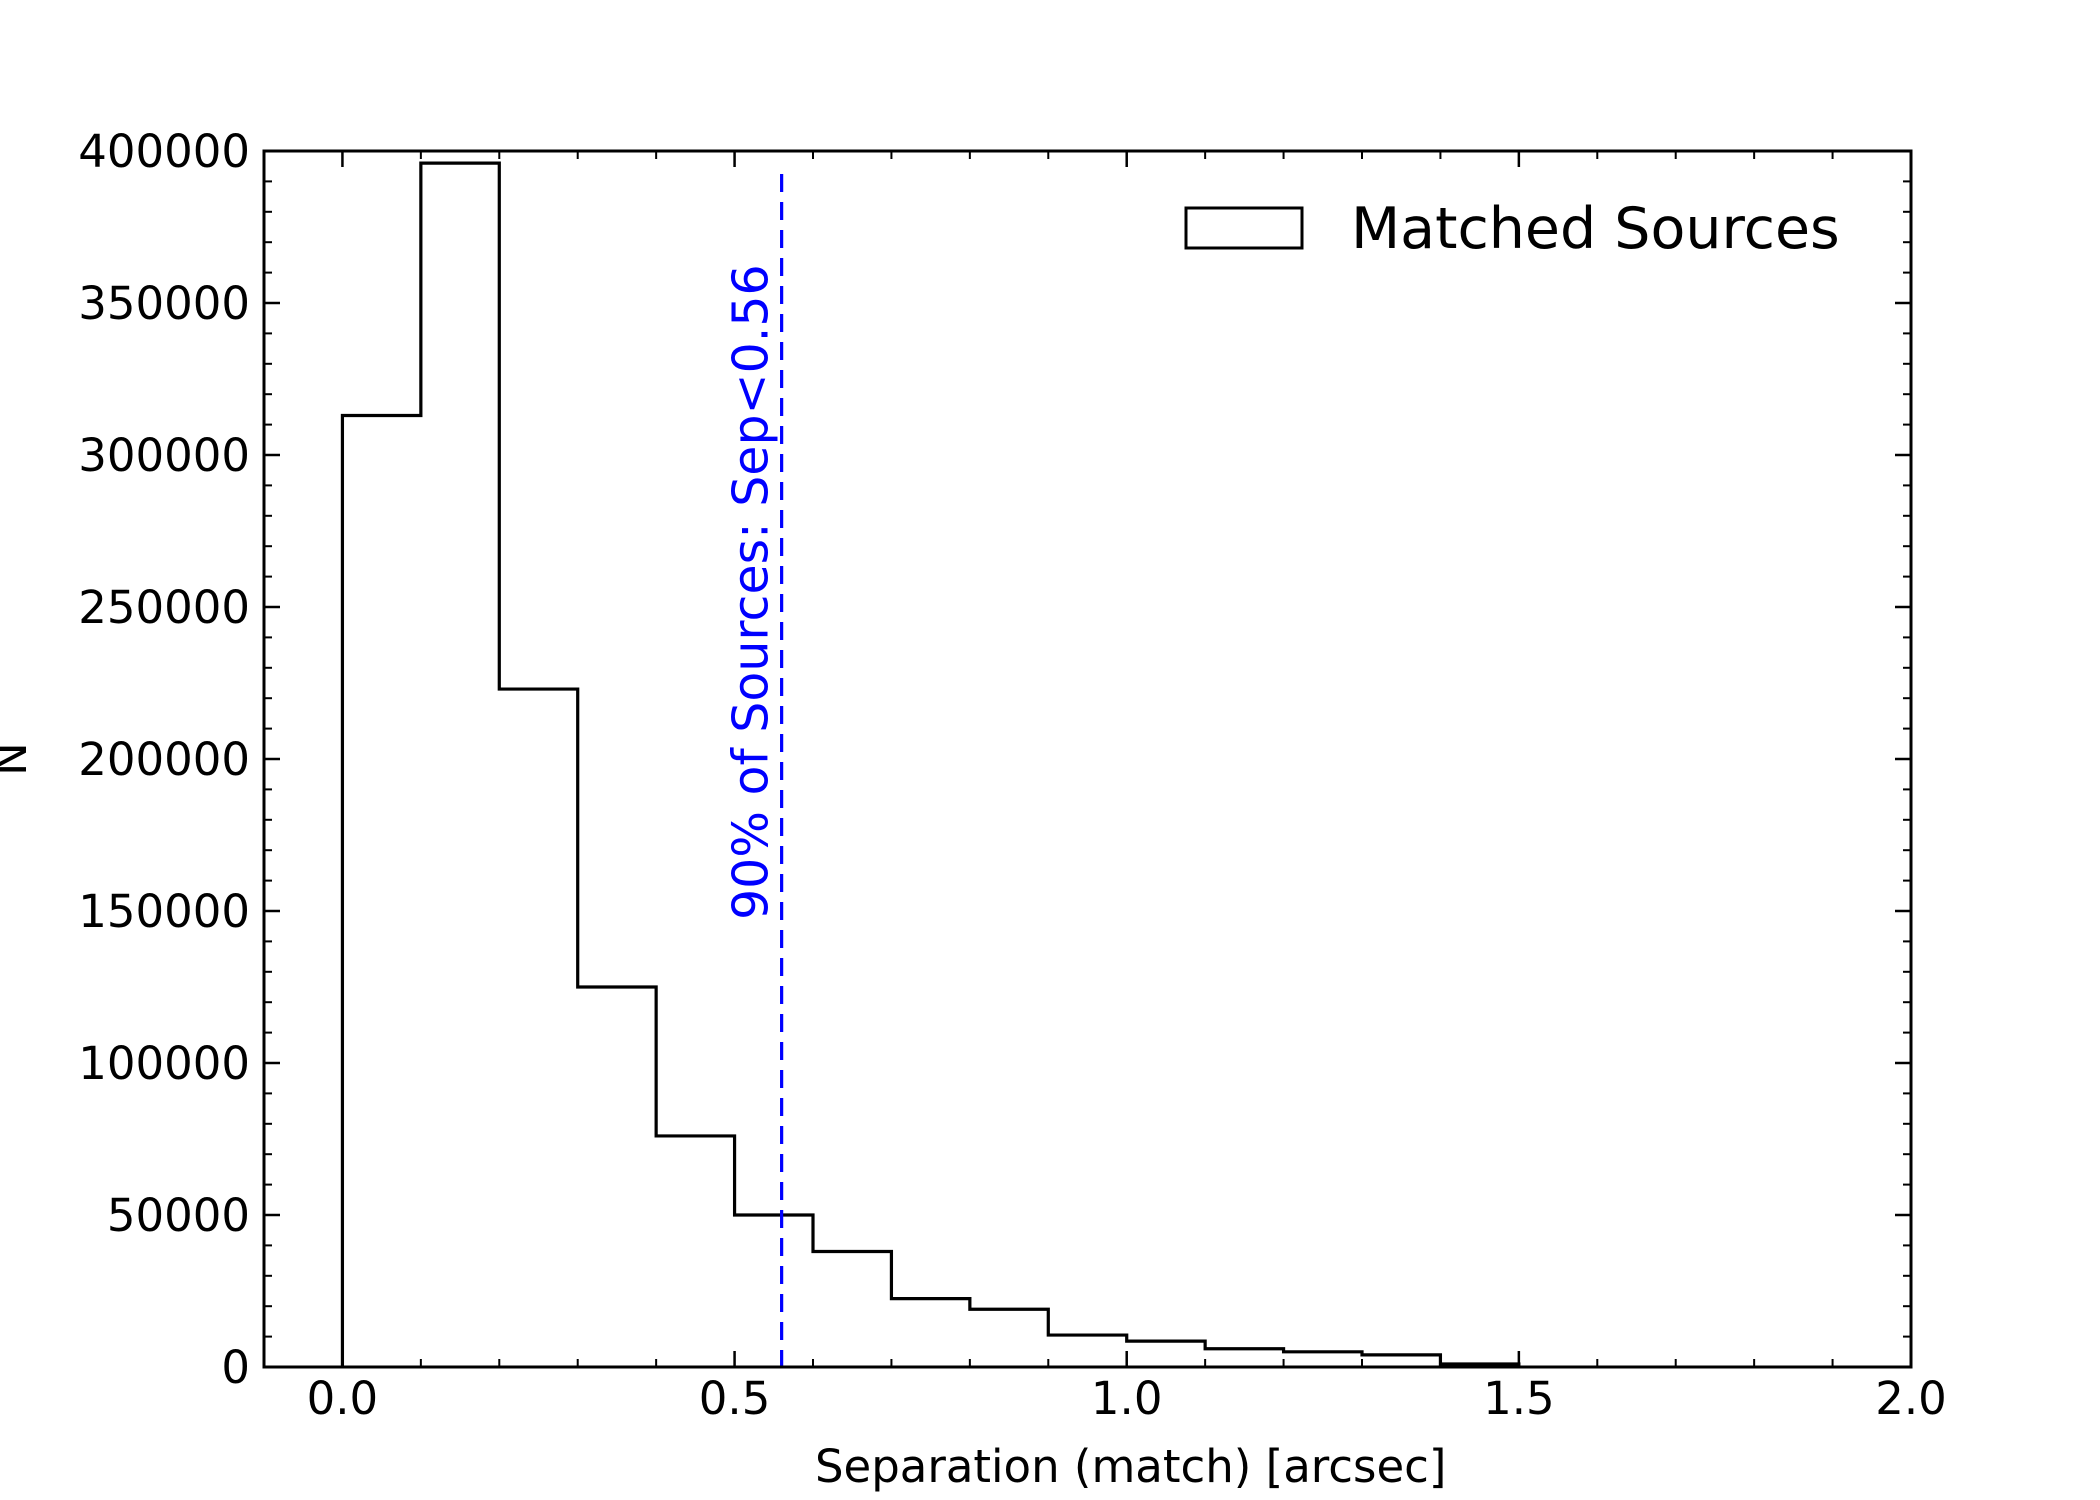 This screenshot has width=2100, height=1500. I want to click on y-tick-label: 50000, so click(178, 1215).